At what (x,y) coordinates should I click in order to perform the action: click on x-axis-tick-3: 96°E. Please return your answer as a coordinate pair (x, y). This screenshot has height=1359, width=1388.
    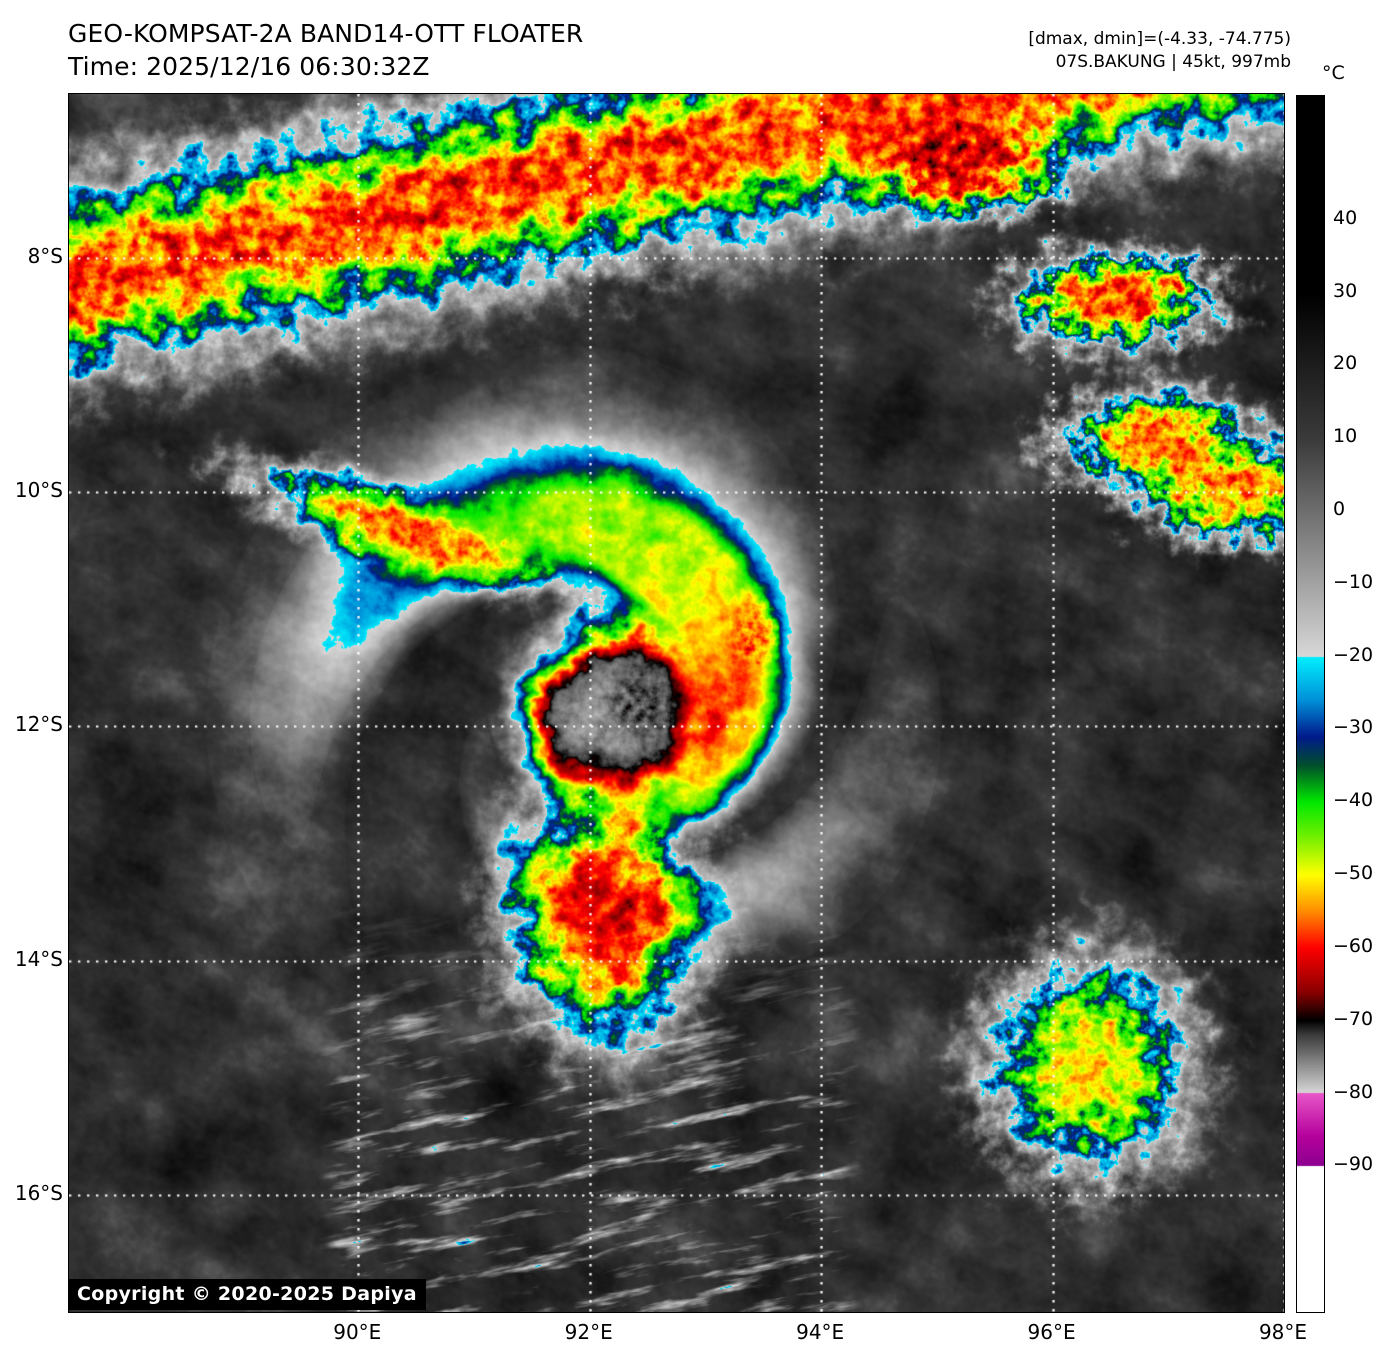
    Looking at the image, I should click on (1051, 1332).